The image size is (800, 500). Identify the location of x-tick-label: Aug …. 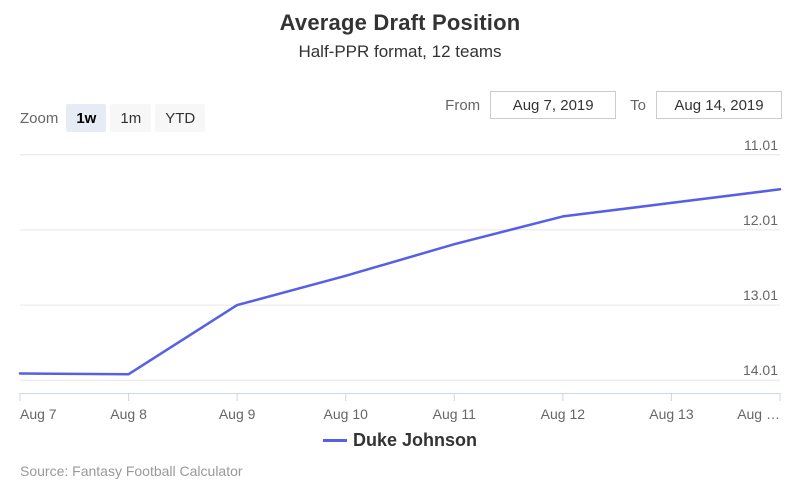
(758, 414).